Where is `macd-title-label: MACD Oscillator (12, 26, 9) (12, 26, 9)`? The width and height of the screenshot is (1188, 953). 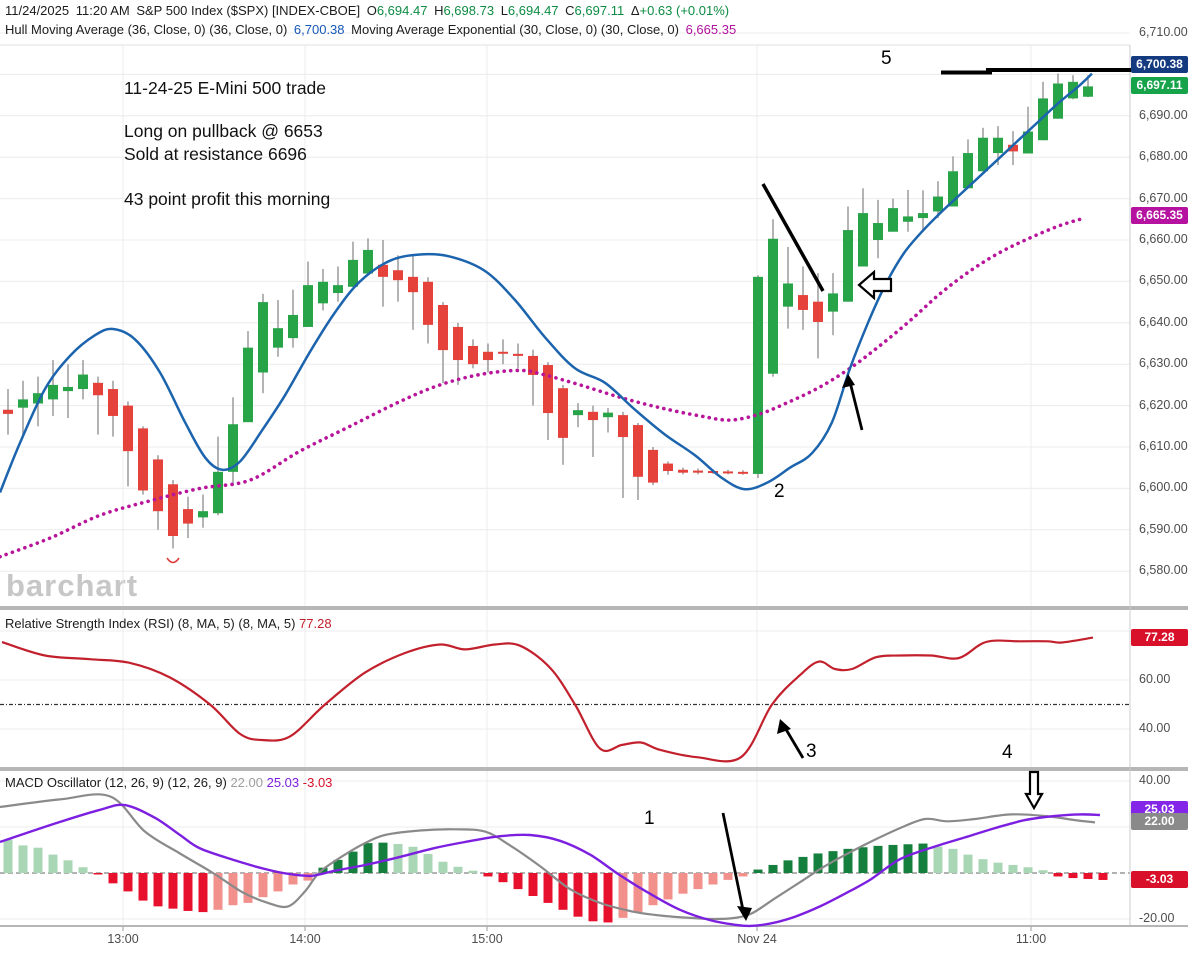
macd-title-label: MACD Oscillator (12, 26, 9) (12, 26, 9) is located at coordinates (116, 782).